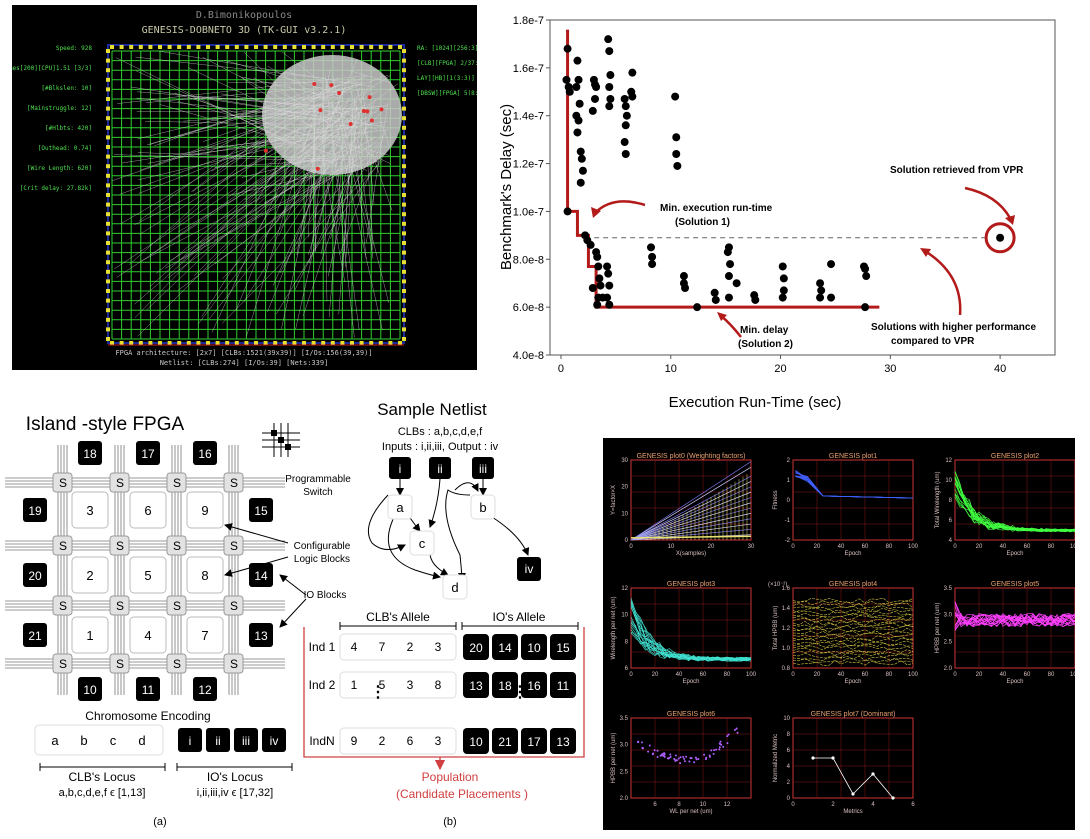 The height and width of the screenshot is (839, 1090). Describe the element at coordinates (948, 669) in the screenshot. I see `plot-y-tick: 2.0` at that location.